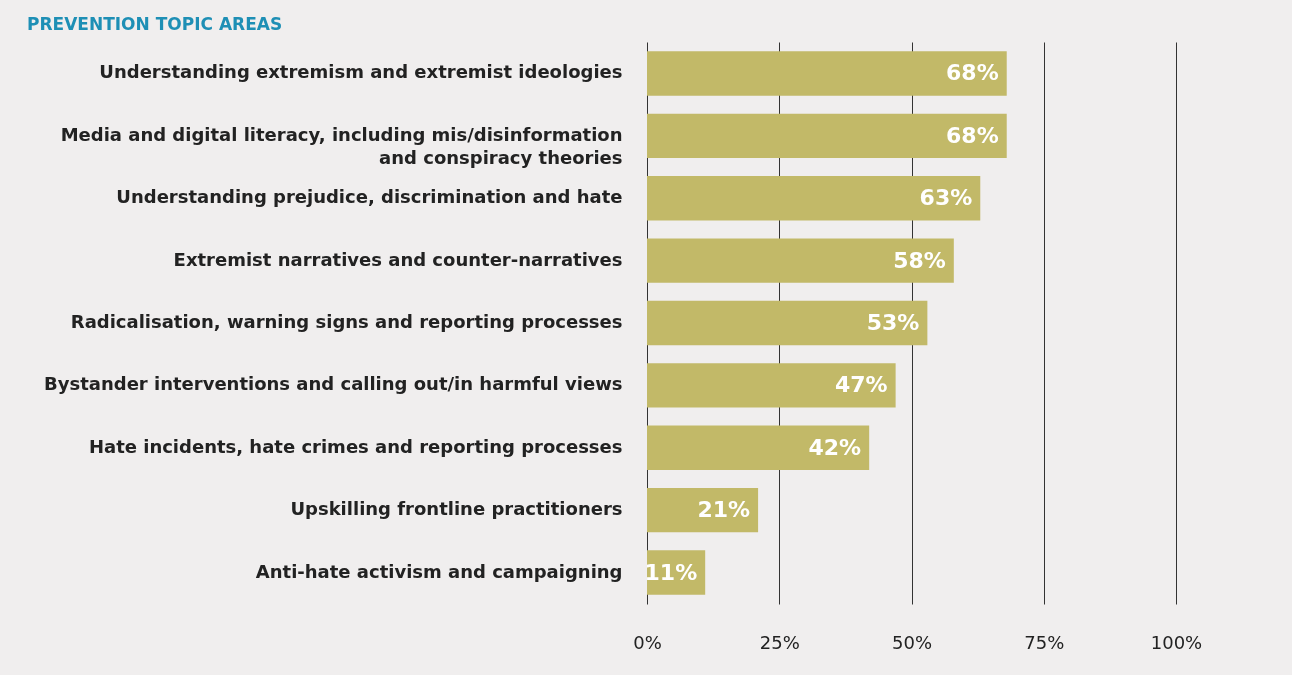  What do you see at coordinates (724, 510) in the screenshot?
I see `data-label: 21%` at bounding box center [724, 510].